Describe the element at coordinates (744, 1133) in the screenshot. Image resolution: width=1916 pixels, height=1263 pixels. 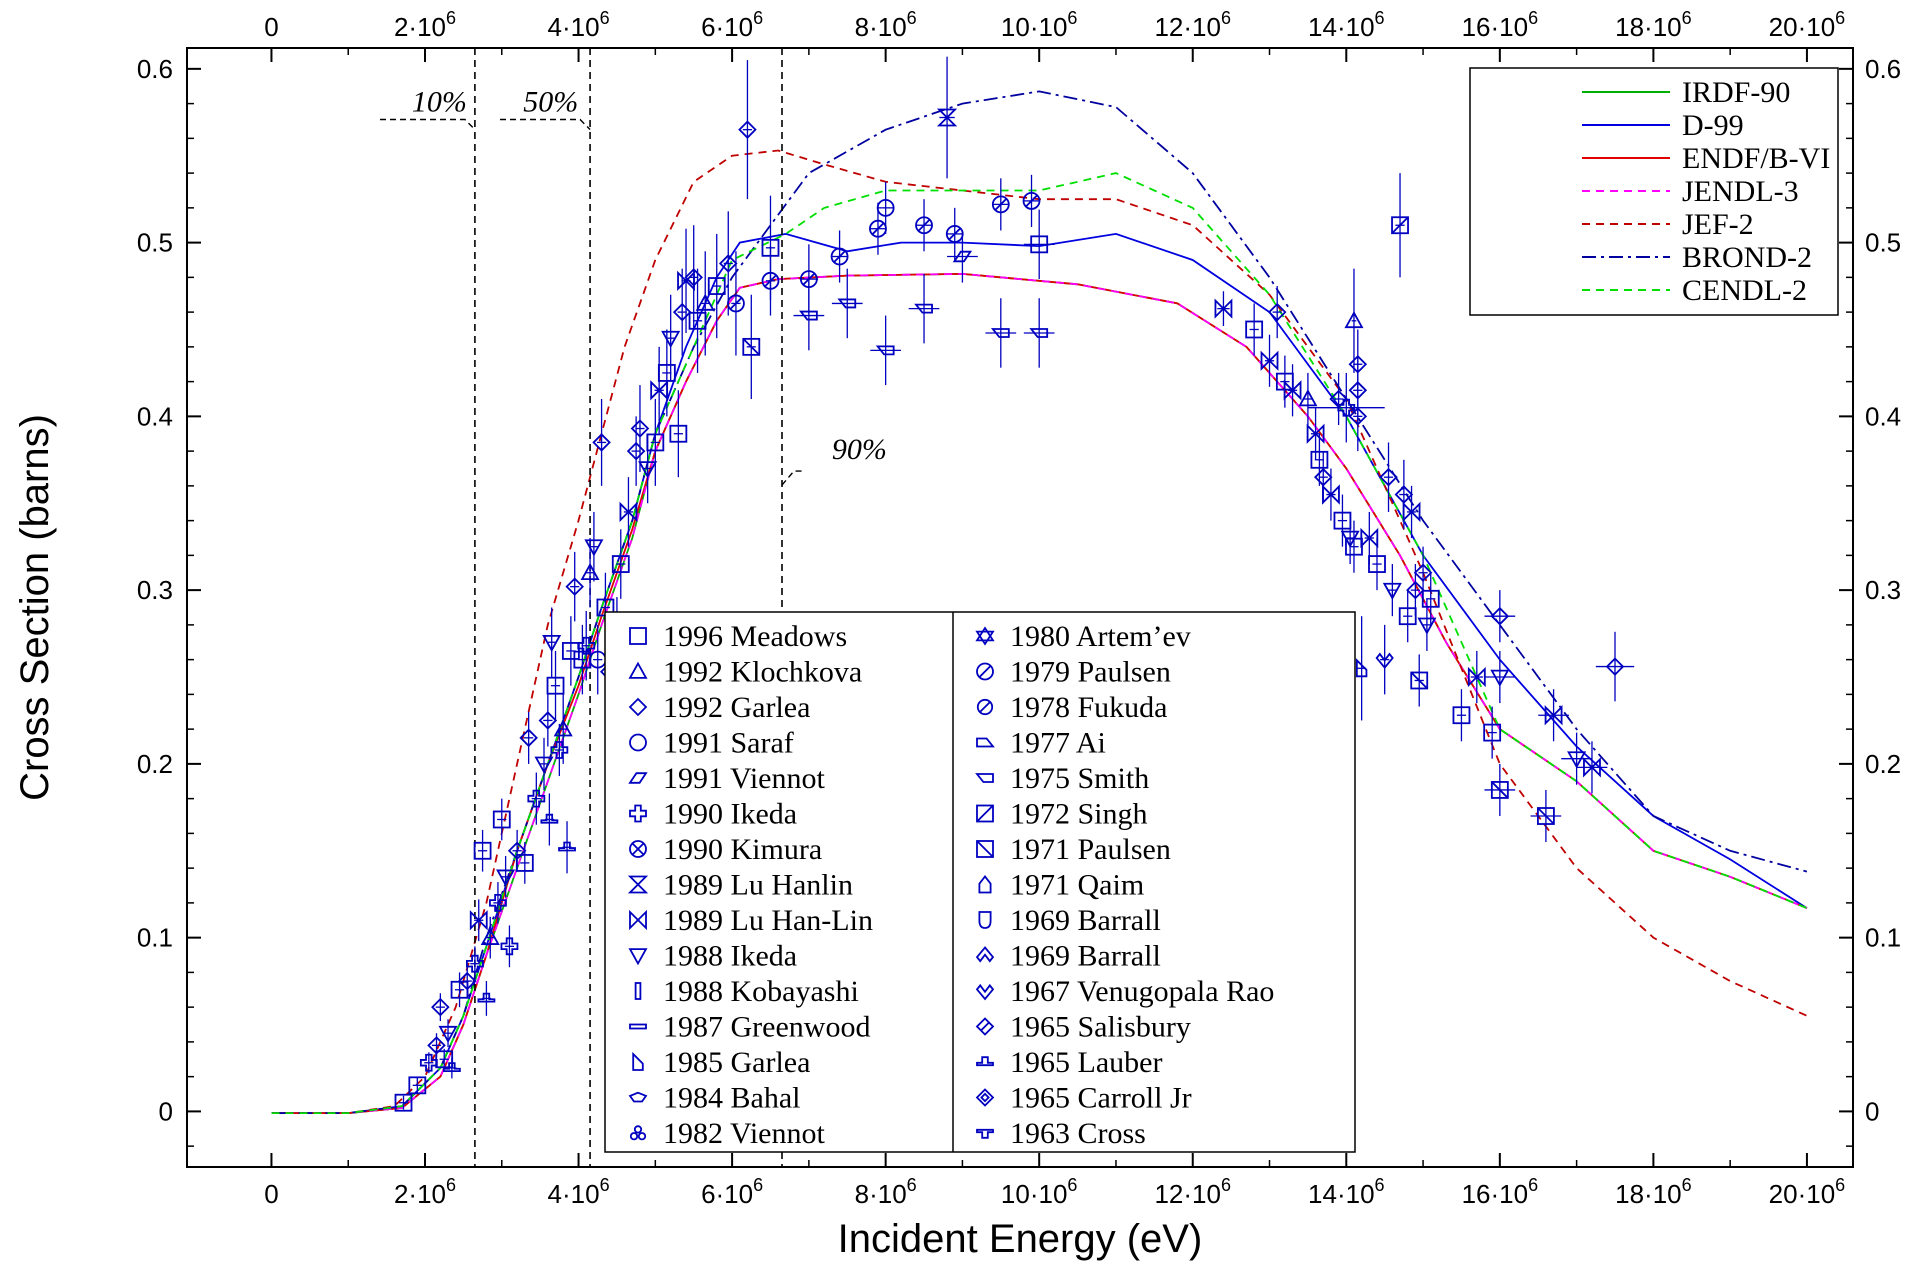
I see `experiment-label: 1982 Viennot` at that location.